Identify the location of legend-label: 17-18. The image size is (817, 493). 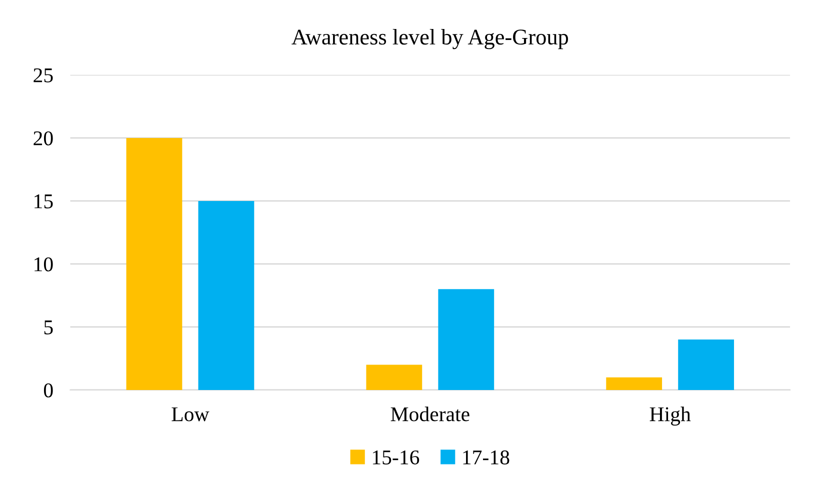
(486, 457).